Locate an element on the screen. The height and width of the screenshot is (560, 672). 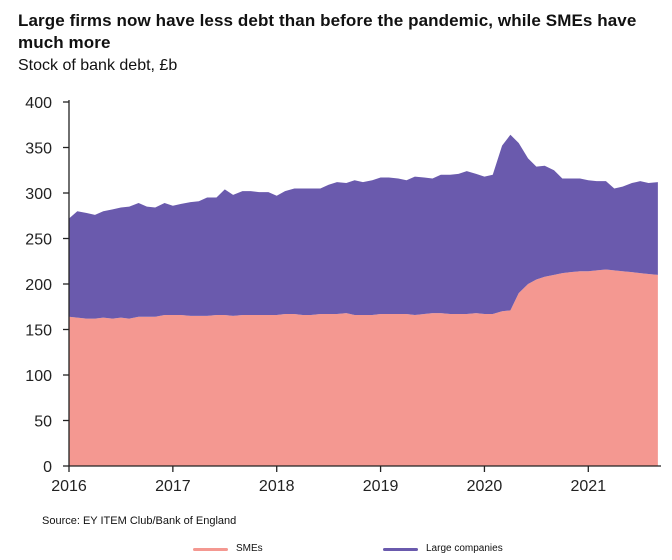
source-note: Source: EY ITEM Club/Bank of England is located at coordinates (139, 521).